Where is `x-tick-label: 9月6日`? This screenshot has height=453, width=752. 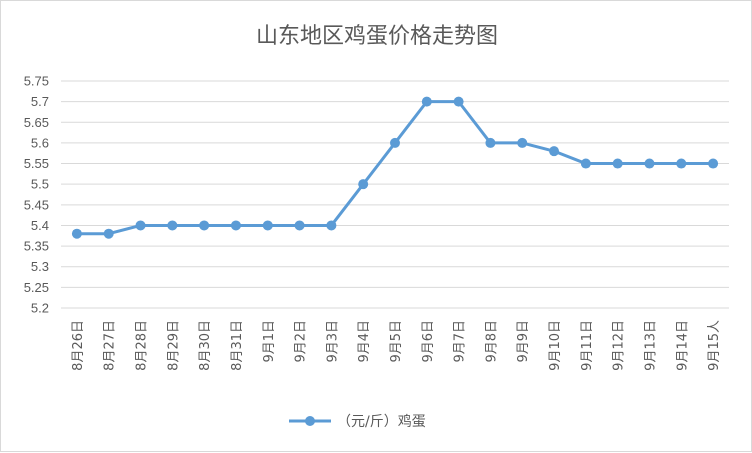
x-tick-label: 9月6日 is located at coordinates (428, 341).